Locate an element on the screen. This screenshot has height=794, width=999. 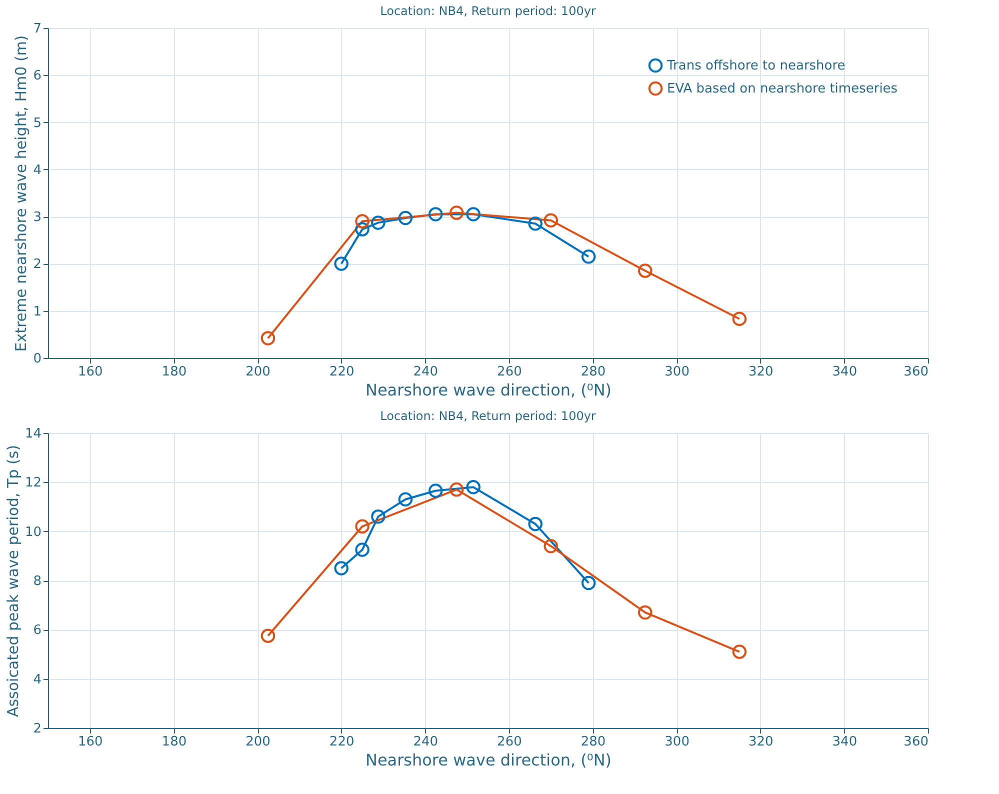
y-tick-label: 3 is located at coordinates (37, 218).